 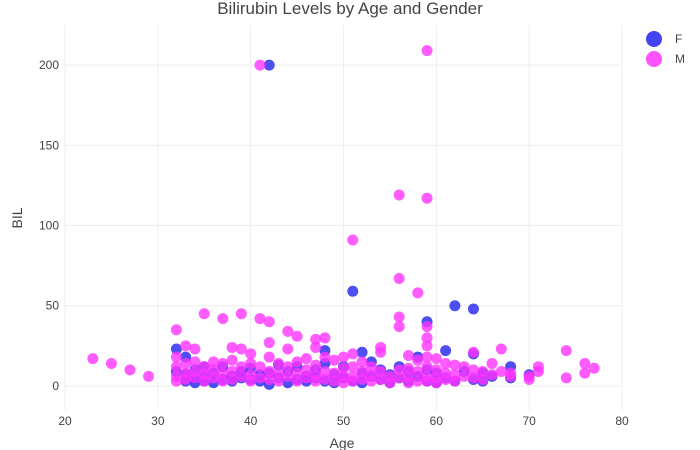 What do you see at coordinates (664, 39) in the screenshot?
I see `legend-item-f: F` at bounding box center [664, 39].